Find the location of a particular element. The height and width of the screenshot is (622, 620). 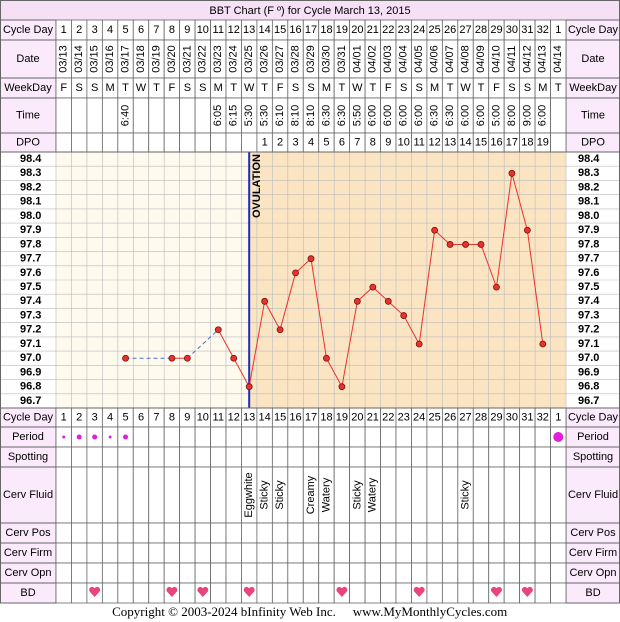

cycle-day: 25 is located at coordinates (435, 30).